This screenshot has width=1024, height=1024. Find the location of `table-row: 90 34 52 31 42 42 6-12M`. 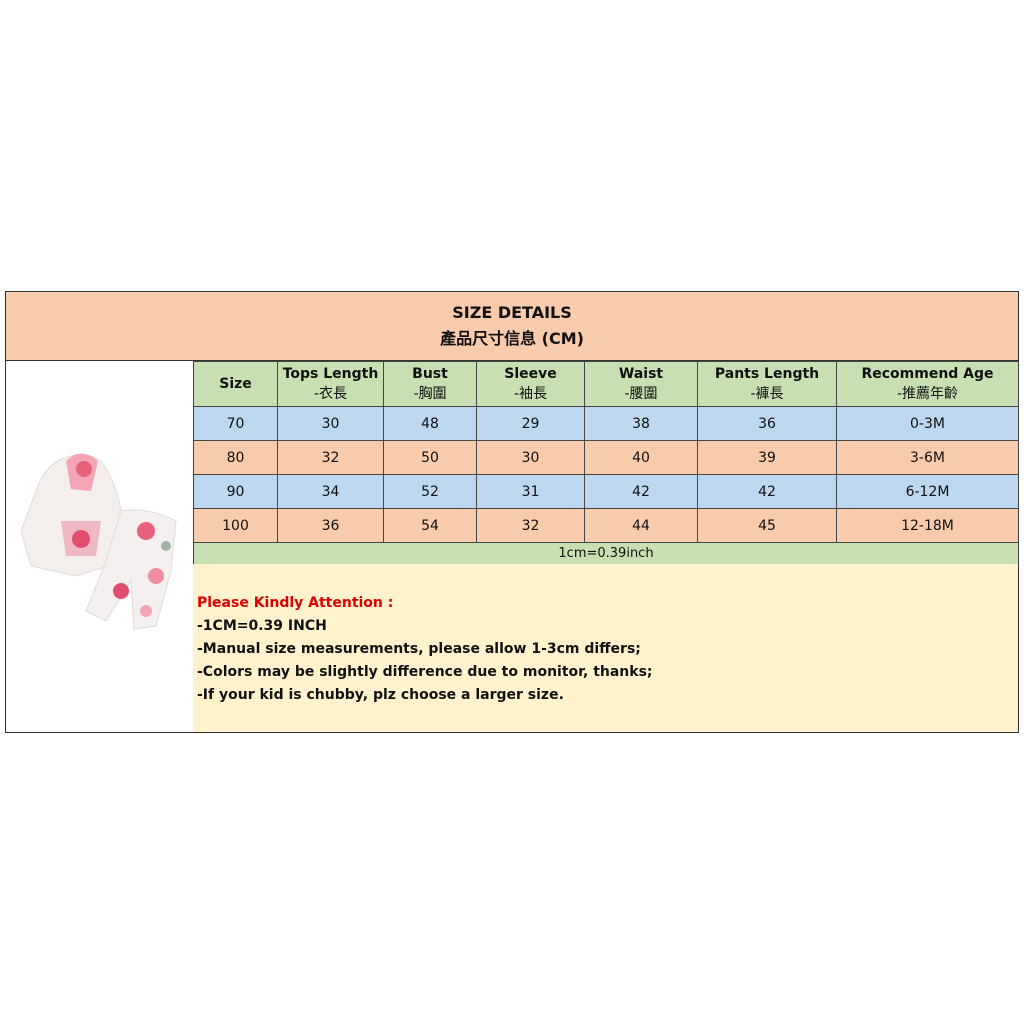

table-row: 90 34 52 31 42 42 6-12M is located at coordinates (606, 491).